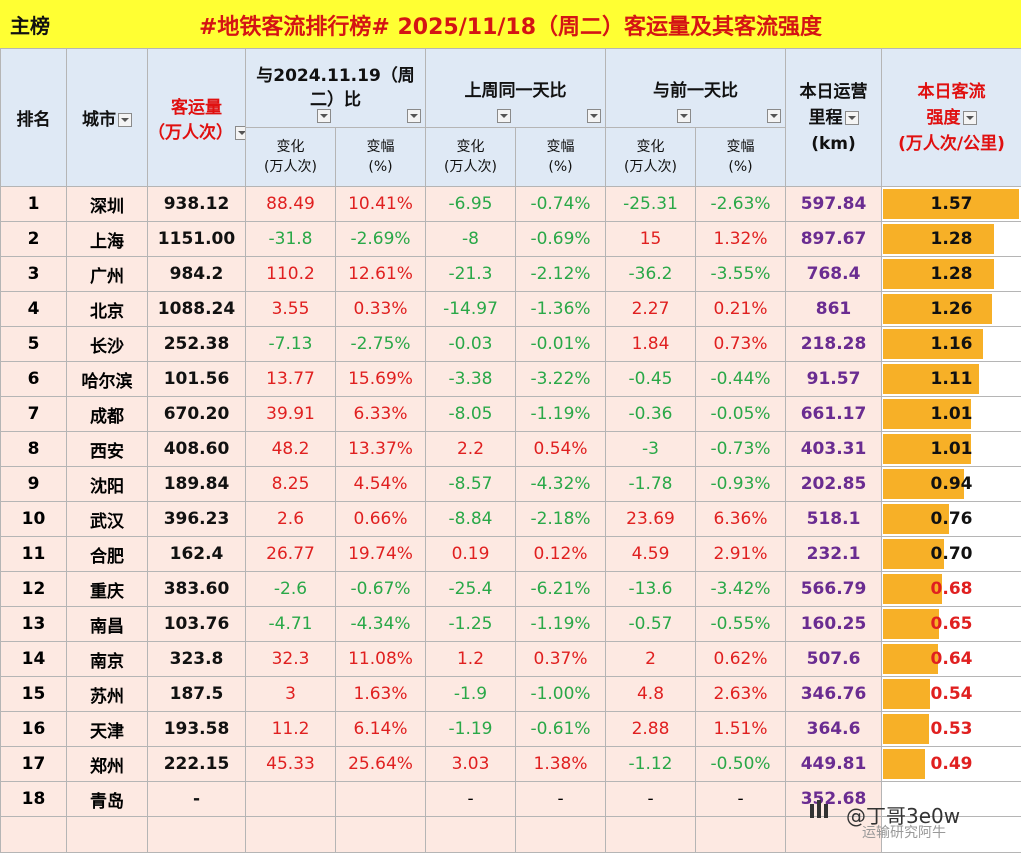  I want to click on wow-pct-cell: -2.18%, so click(561, 519).